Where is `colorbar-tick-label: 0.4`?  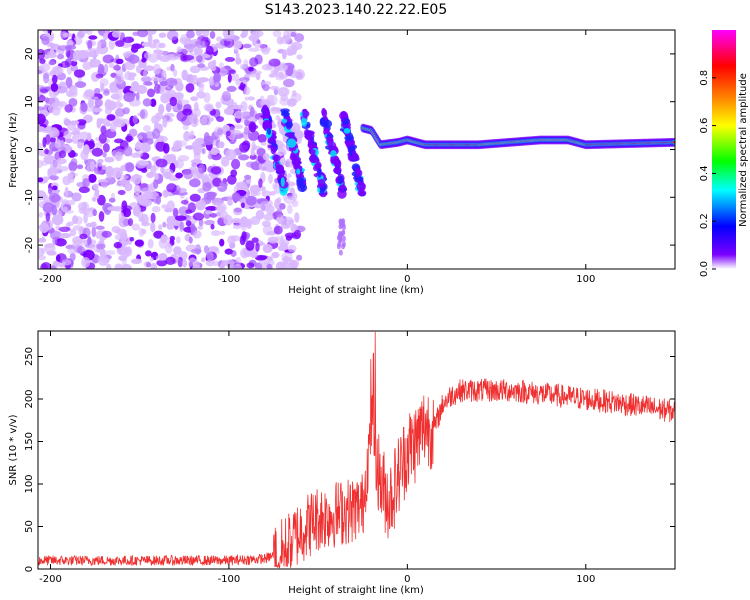
colorbar-tick-label: 0.4 is located at coordinates (704, 173).